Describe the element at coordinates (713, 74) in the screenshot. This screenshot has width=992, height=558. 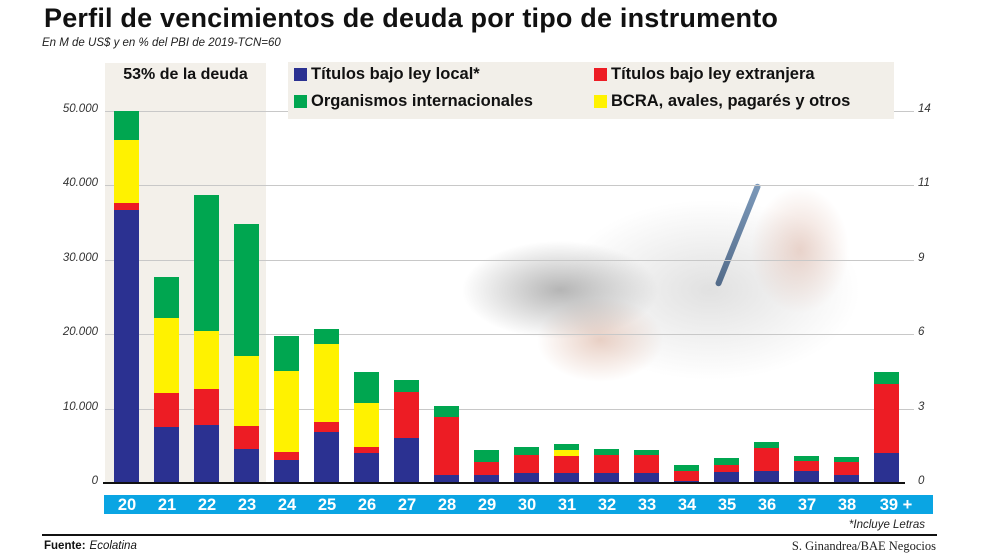
I see `legend-label: Títulos bajo ley extranjera` at that location.